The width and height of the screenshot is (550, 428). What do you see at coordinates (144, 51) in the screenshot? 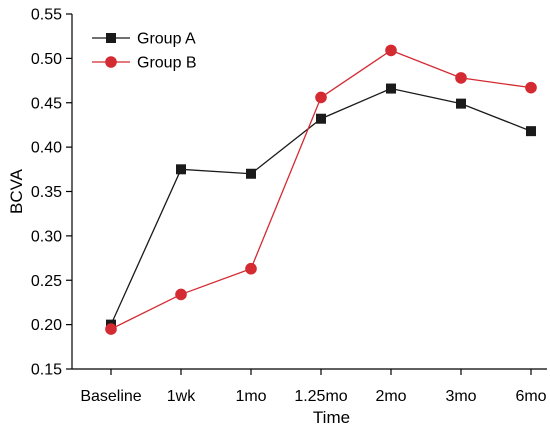
I see `legend: Group A Group B` at bounding box center [144, 51].